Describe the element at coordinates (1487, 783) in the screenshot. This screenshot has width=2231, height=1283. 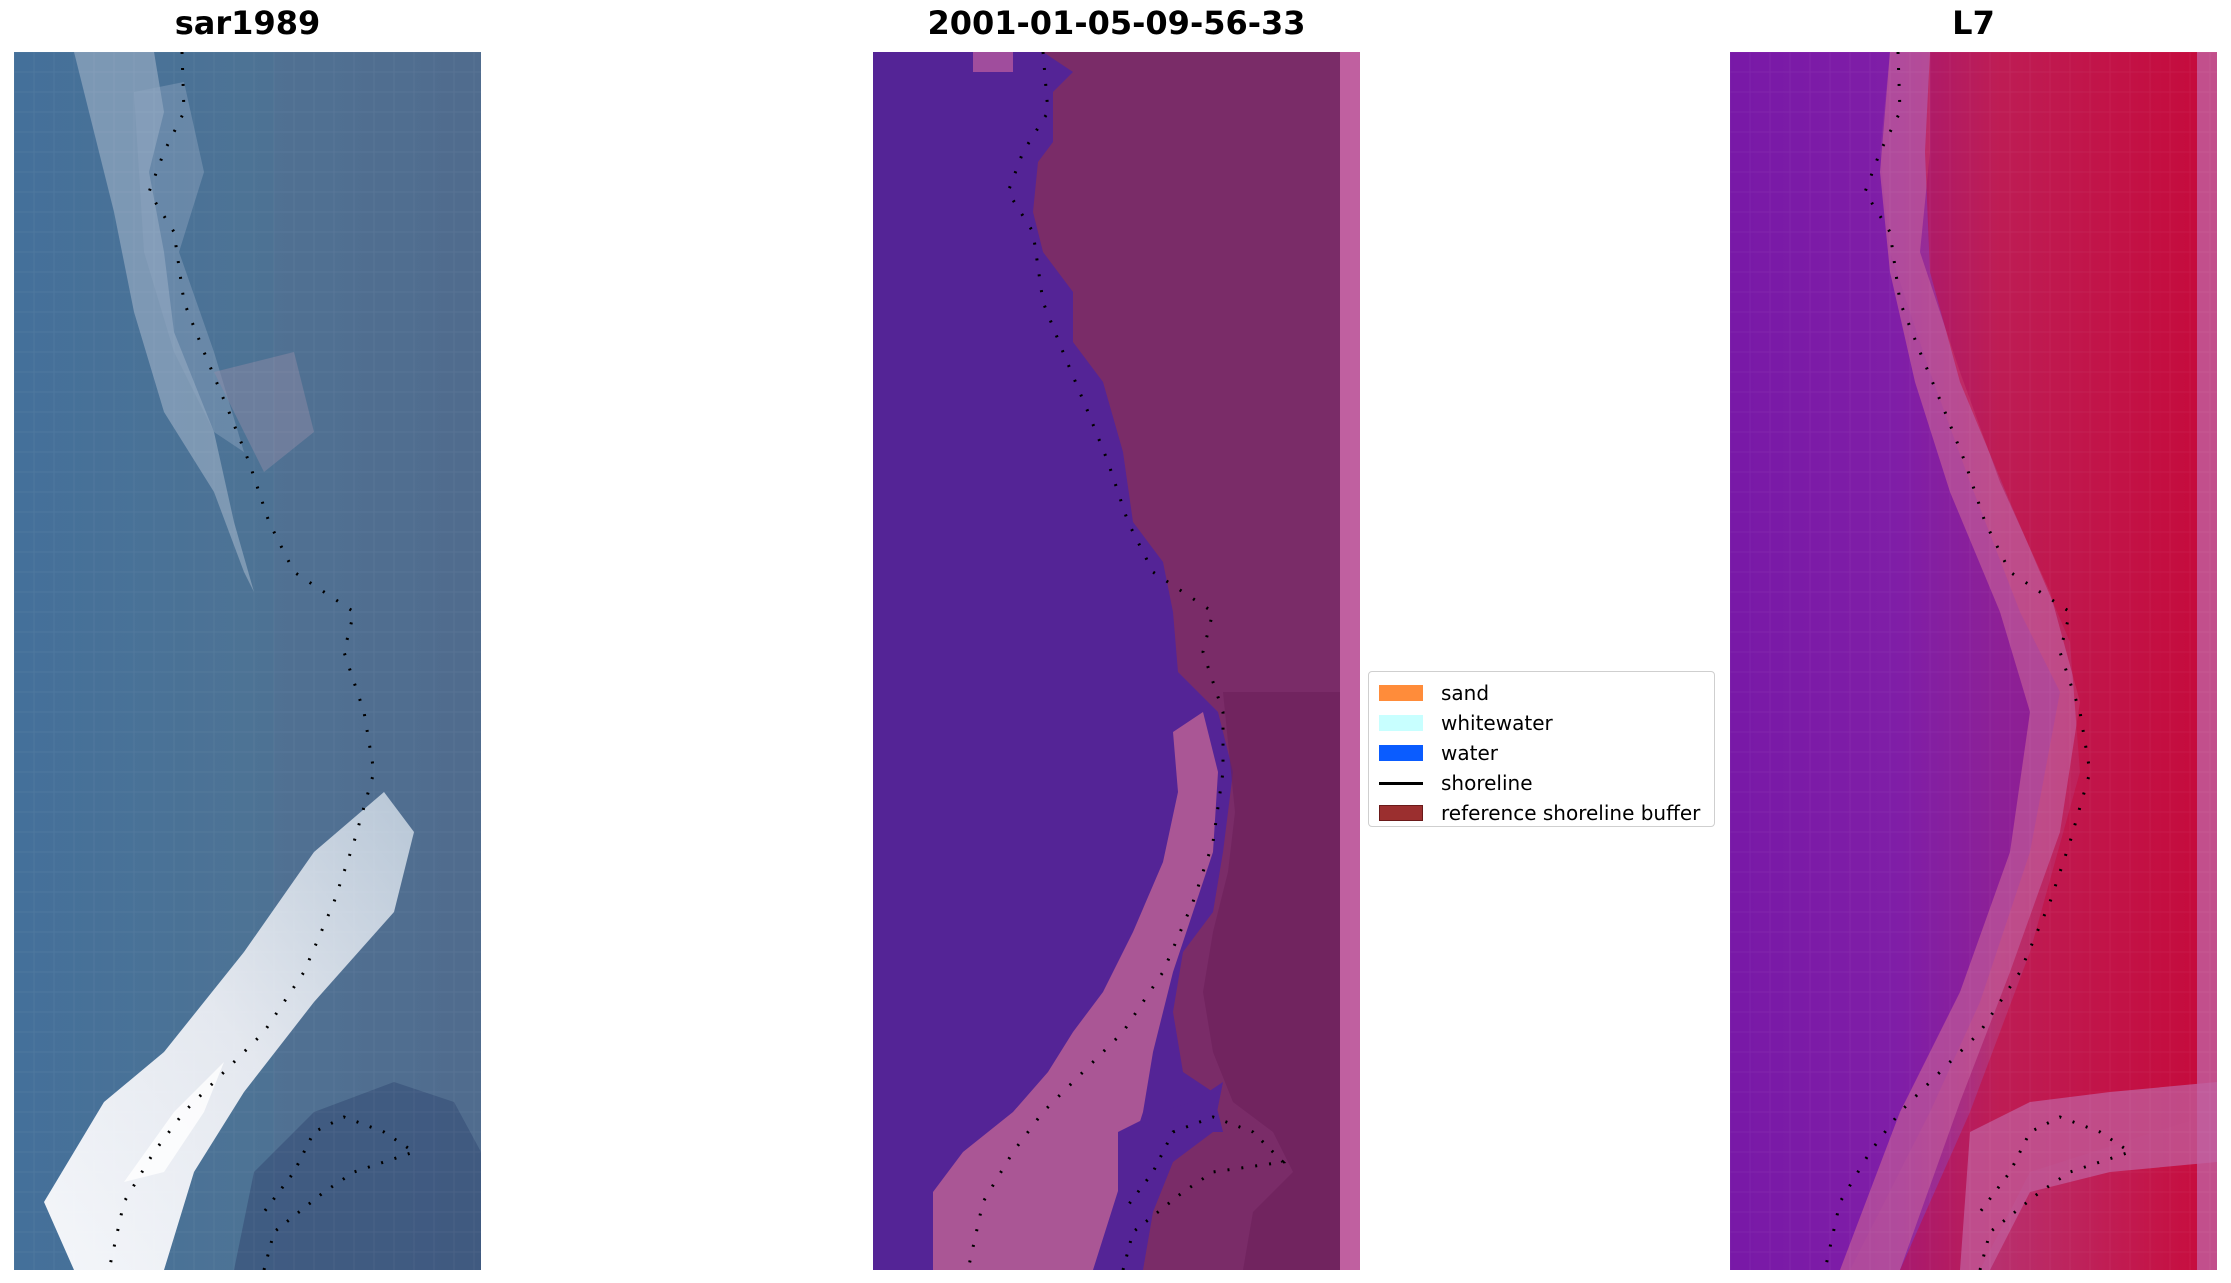
I see `legend-label-shoreline: shoreline` at that location.